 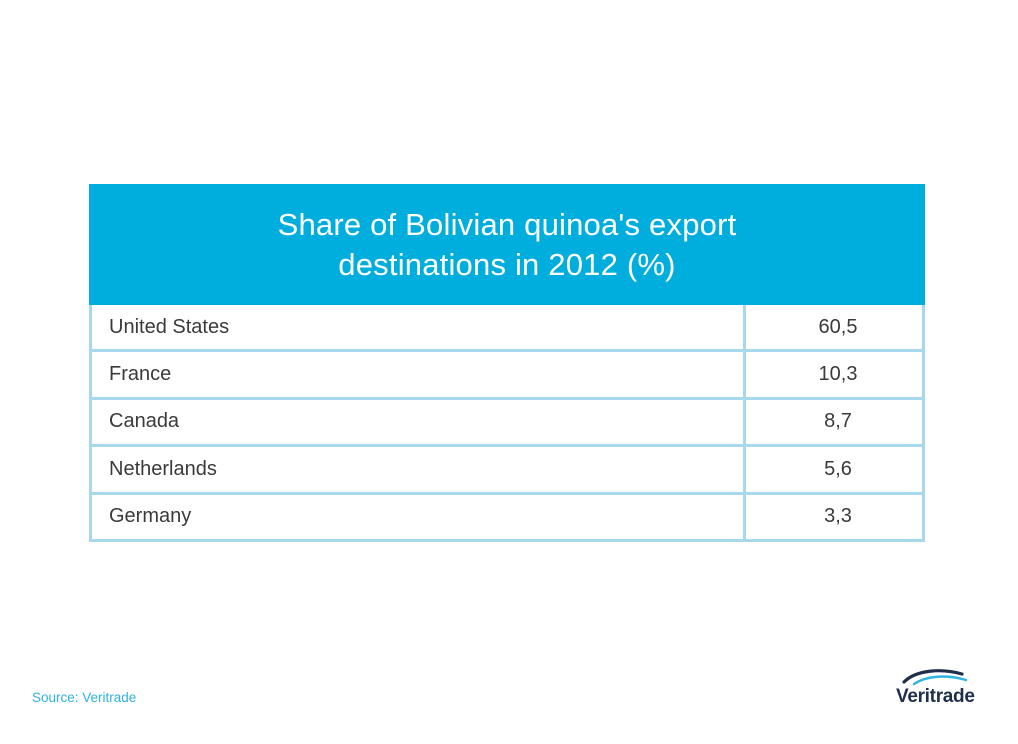 I want to click on value-cell: 60,5, so click(x=838, y=326).